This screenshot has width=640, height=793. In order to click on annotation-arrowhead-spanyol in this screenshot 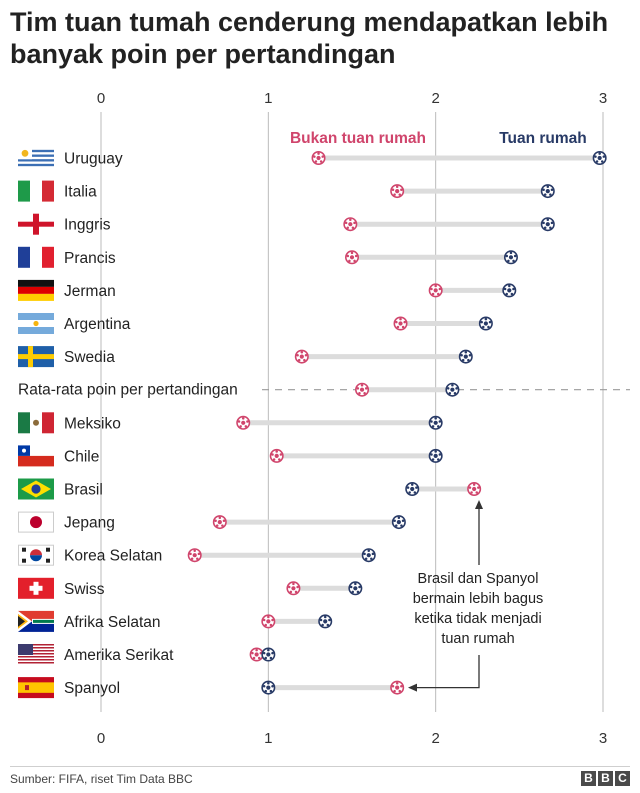, I will do `click(412, 687)`.